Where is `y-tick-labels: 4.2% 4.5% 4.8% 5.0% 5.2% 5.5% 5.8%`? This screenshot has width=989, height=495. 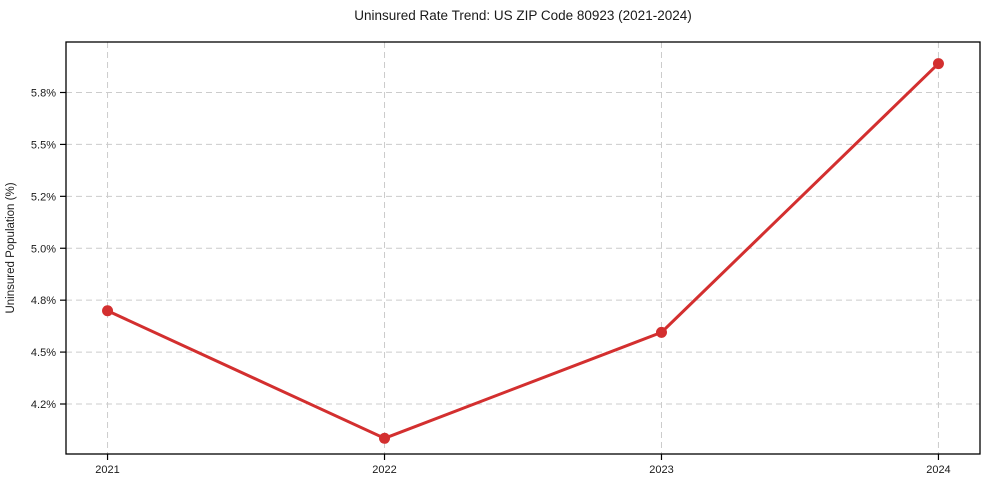
y-tick-labels: 4.2% 4.5% 4.8% 5.0% 5.2% 5.5% 5.8% is located at coordinates (43, 250).